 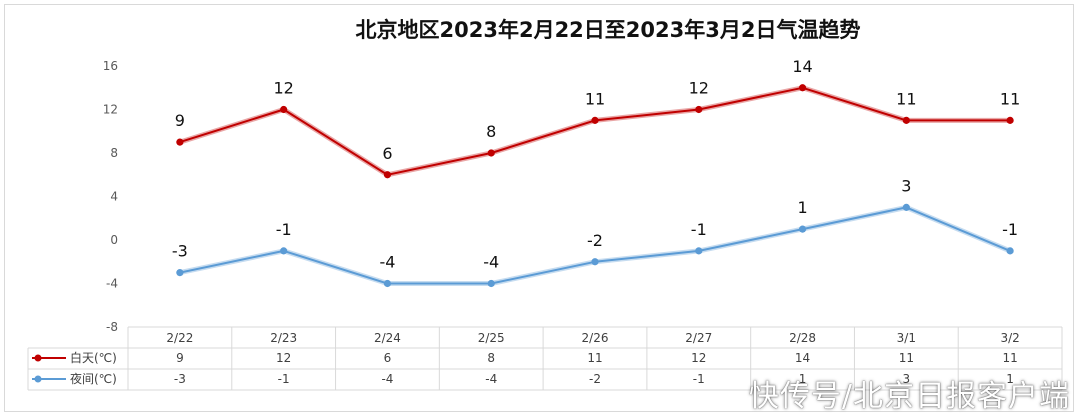 What do you see at coordinates (93, 357) in the screenshot?
I see `legend-label: 白天(℃)` at bounding box center [93, 357].